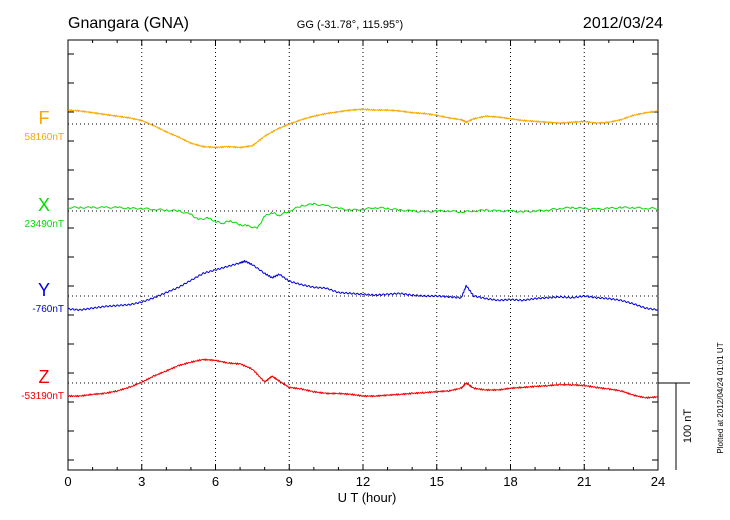 The width and height of the screenshot is (730, 520). What do you see at coordinates (676, 426) in the screenshot?
I see `scale-bar: 100 nT` at bounding box center [676, 426].